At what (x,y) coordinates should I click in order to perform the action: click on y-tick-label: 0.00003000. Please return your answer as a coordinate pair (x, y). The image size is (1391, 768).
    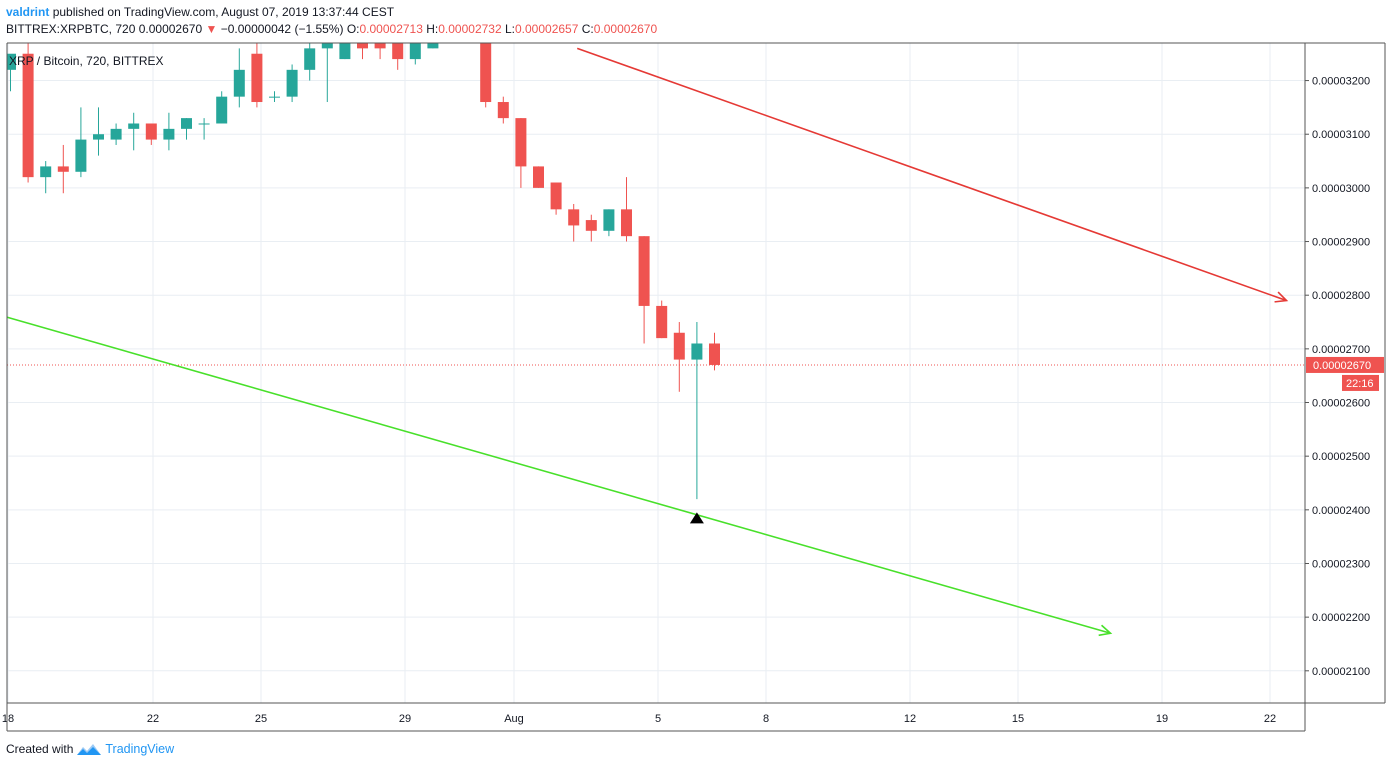
    Looking at the image, I should click on (1341, 189).